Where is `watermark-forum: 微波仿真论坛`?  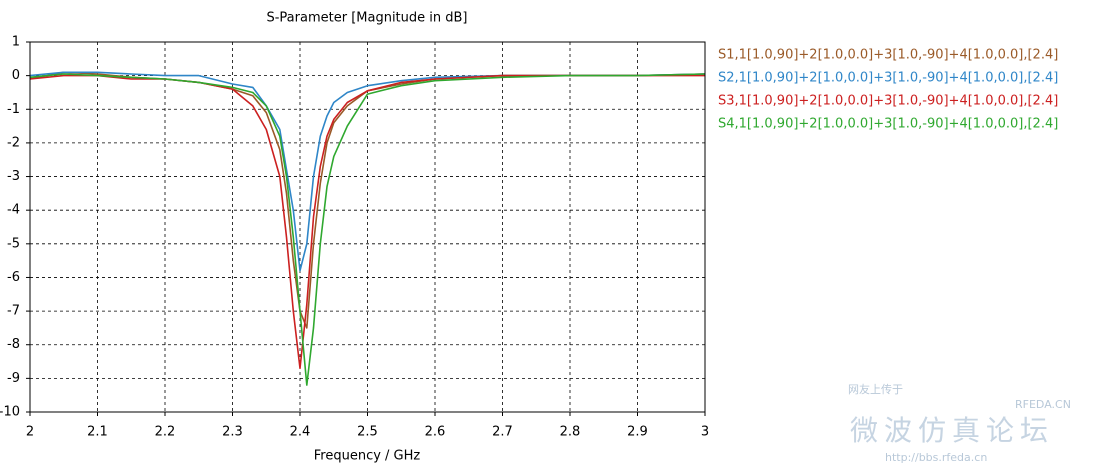
watermark-forum: 微波仿真论坛 is located at coordinates (952, 430).